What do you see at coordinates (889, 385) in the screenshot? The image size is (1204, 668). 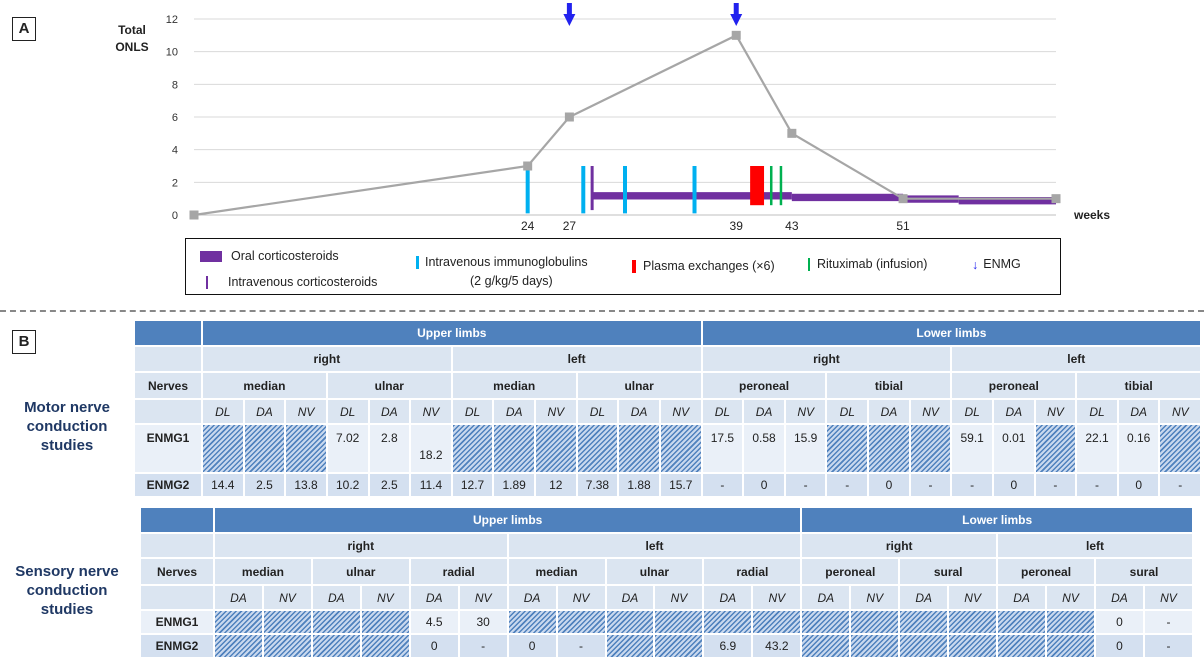 I see `nerve-header-tibial: tibial` at bounding box center [889, 385].